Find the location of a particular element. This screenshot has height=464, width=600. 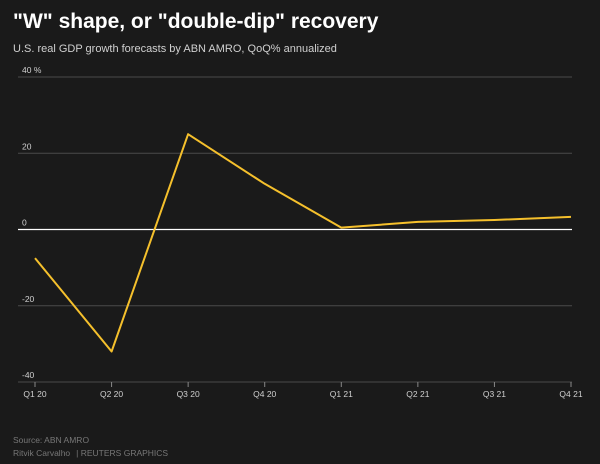

x-tick-label: Q1 21 is located at coordinates (341, 394).